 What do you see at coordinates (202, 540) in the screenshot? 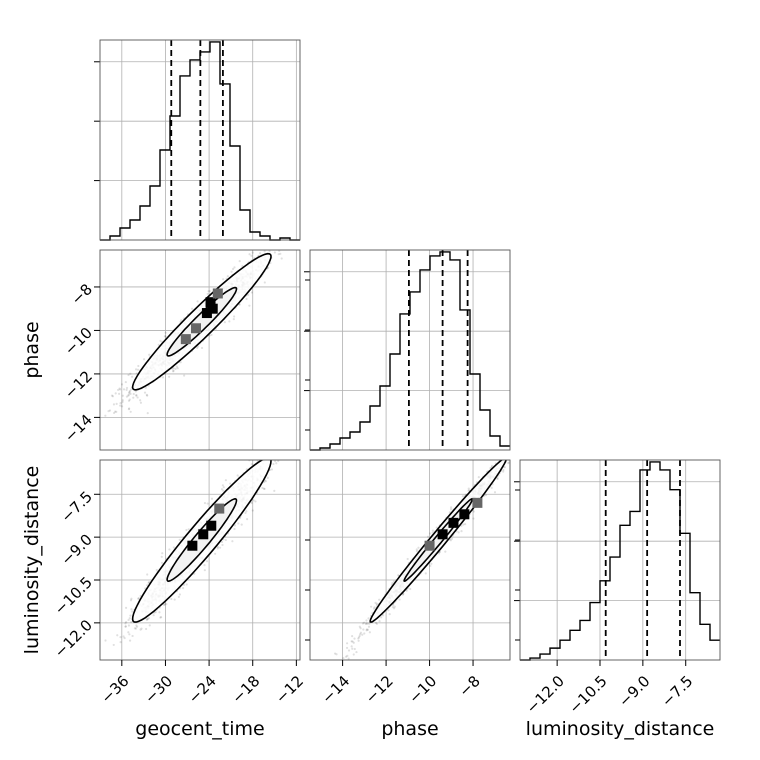
I see `contour-fill` at bounding box center [202, 540].